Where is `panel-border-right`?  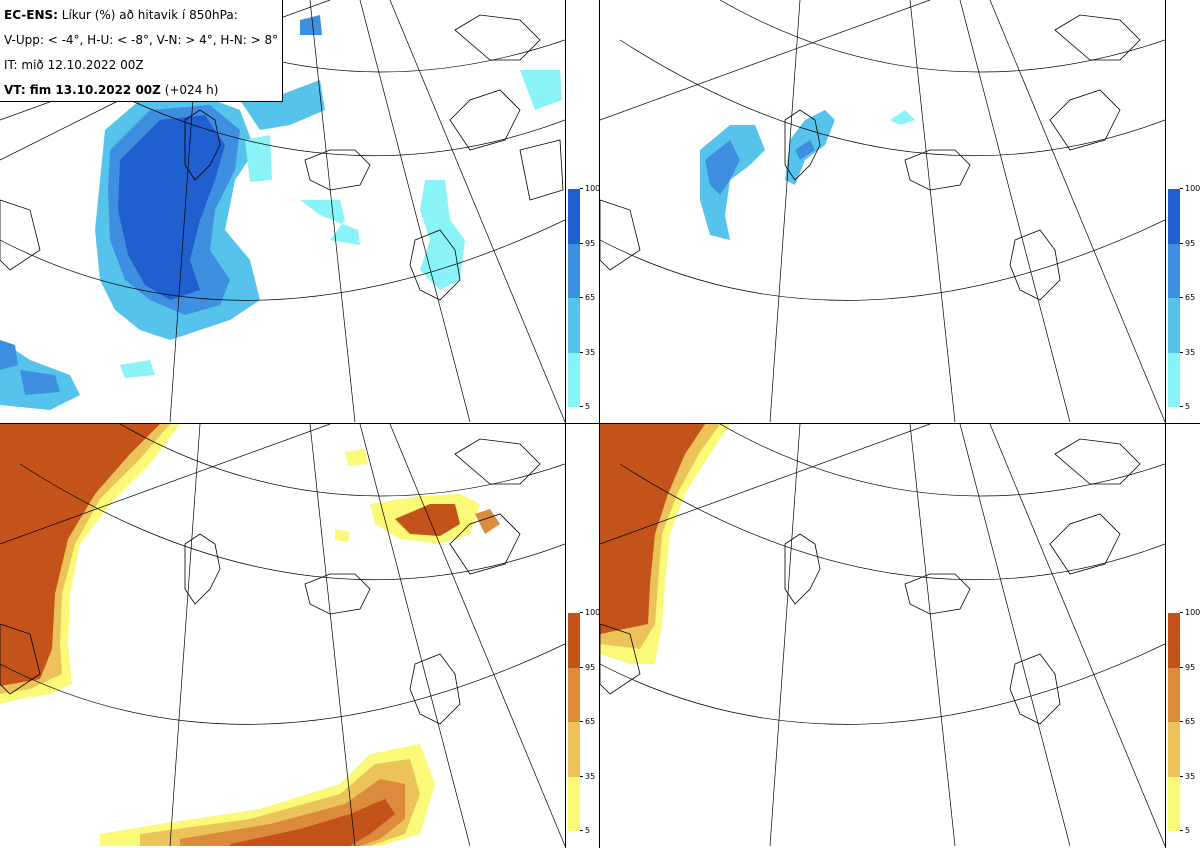 panel-border-right is located at coordinates (1165, 424).